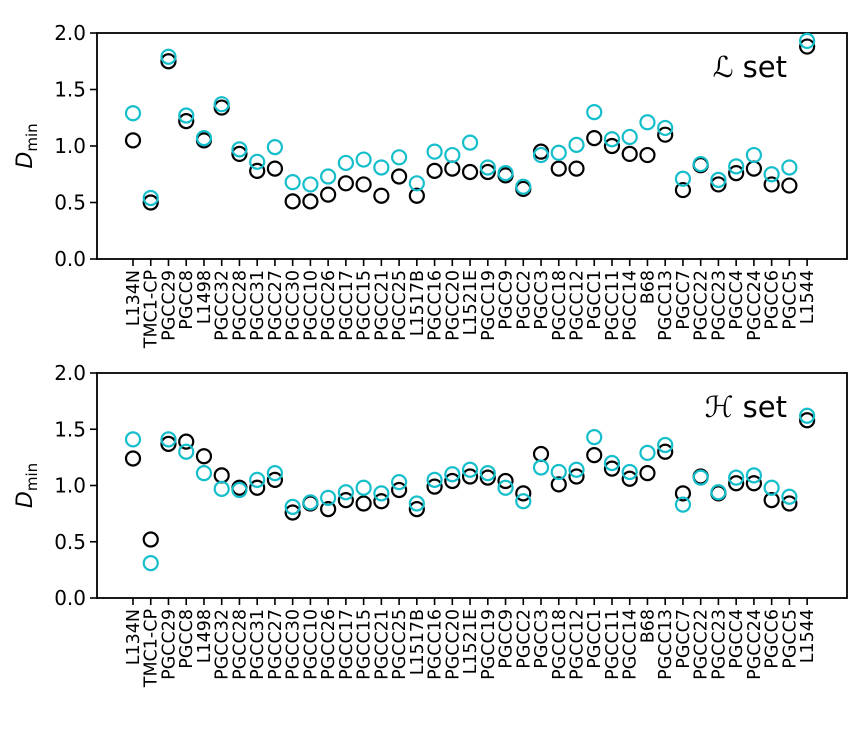 The width and height of the screenshot is (861, 729). I want to click on x-tick-label: PGCC26, so click(329, 644).